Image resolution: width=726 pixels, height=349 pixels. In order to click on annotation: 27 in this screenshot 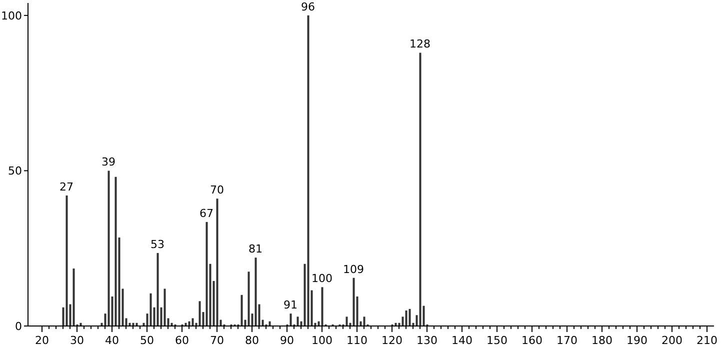, I will do `click(67, 187)`.